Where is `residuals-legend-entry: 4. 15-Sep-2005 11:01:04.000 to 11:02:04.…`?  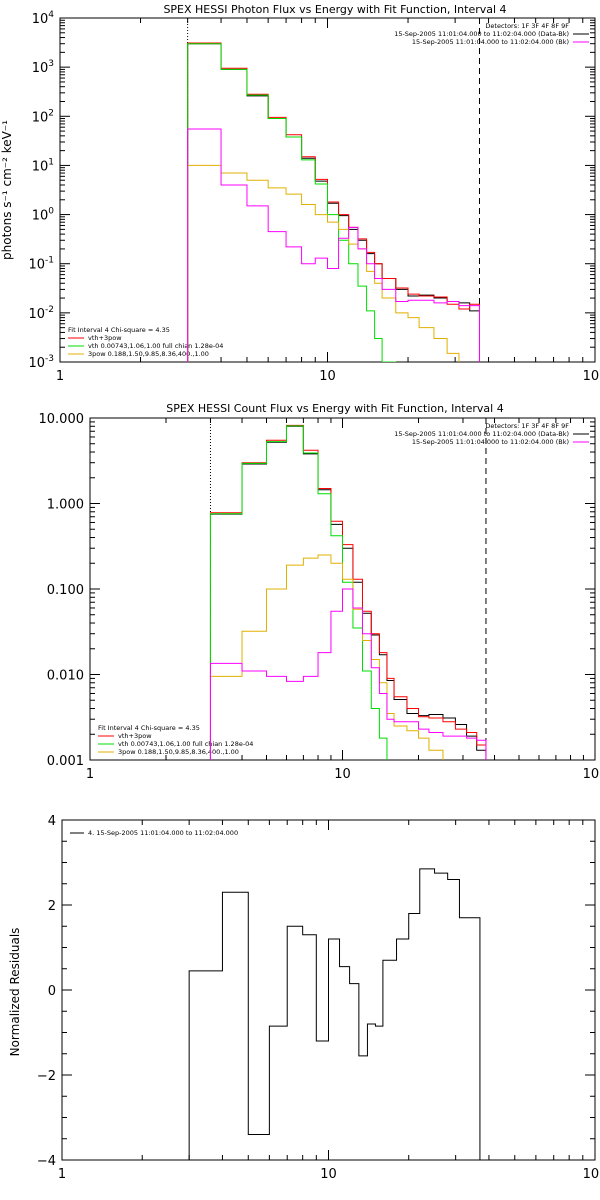
residuals-legend-entry: 4. 15-Sep-2005 11:01:04.000 to 11:02:04.… is located at coordinates (163, 833).